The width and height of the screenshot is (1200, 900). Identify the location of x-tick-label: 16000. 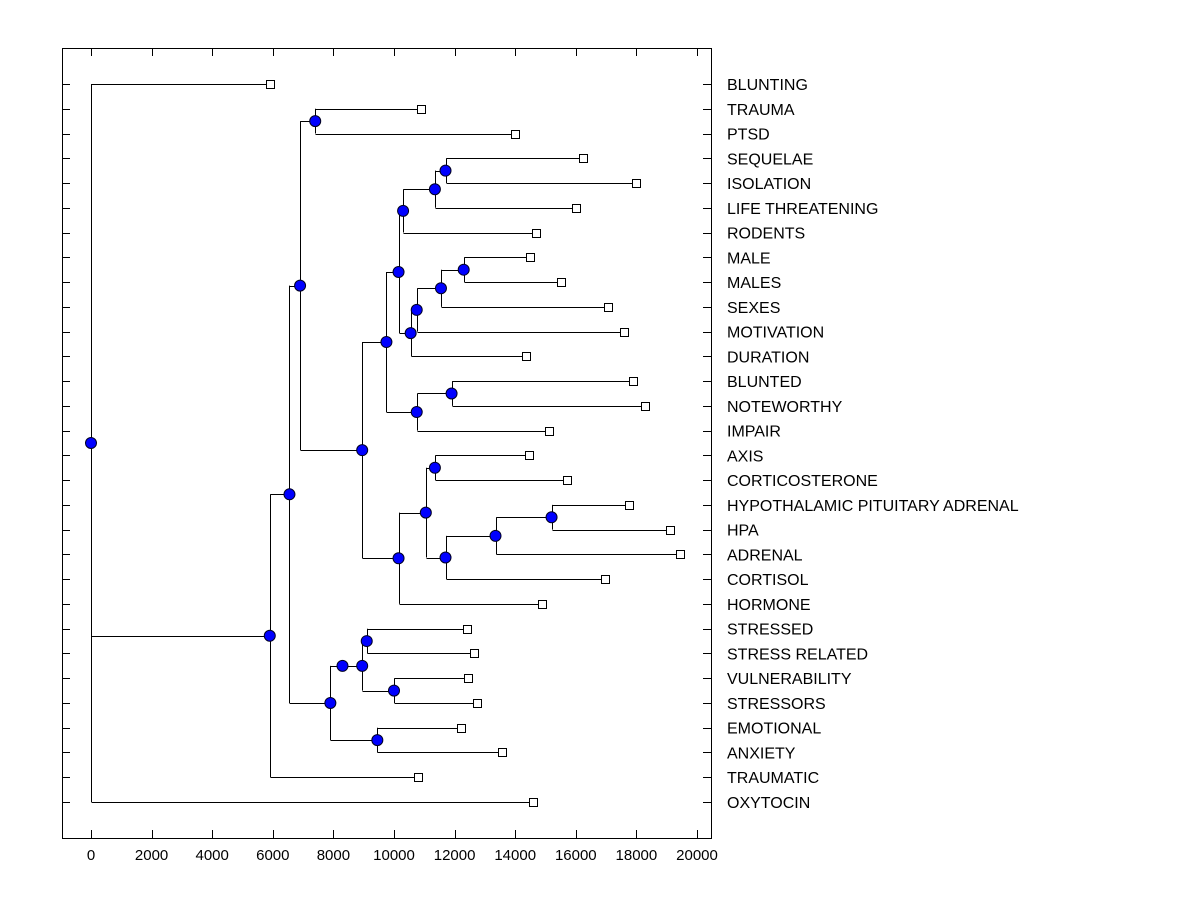
(576, 855).